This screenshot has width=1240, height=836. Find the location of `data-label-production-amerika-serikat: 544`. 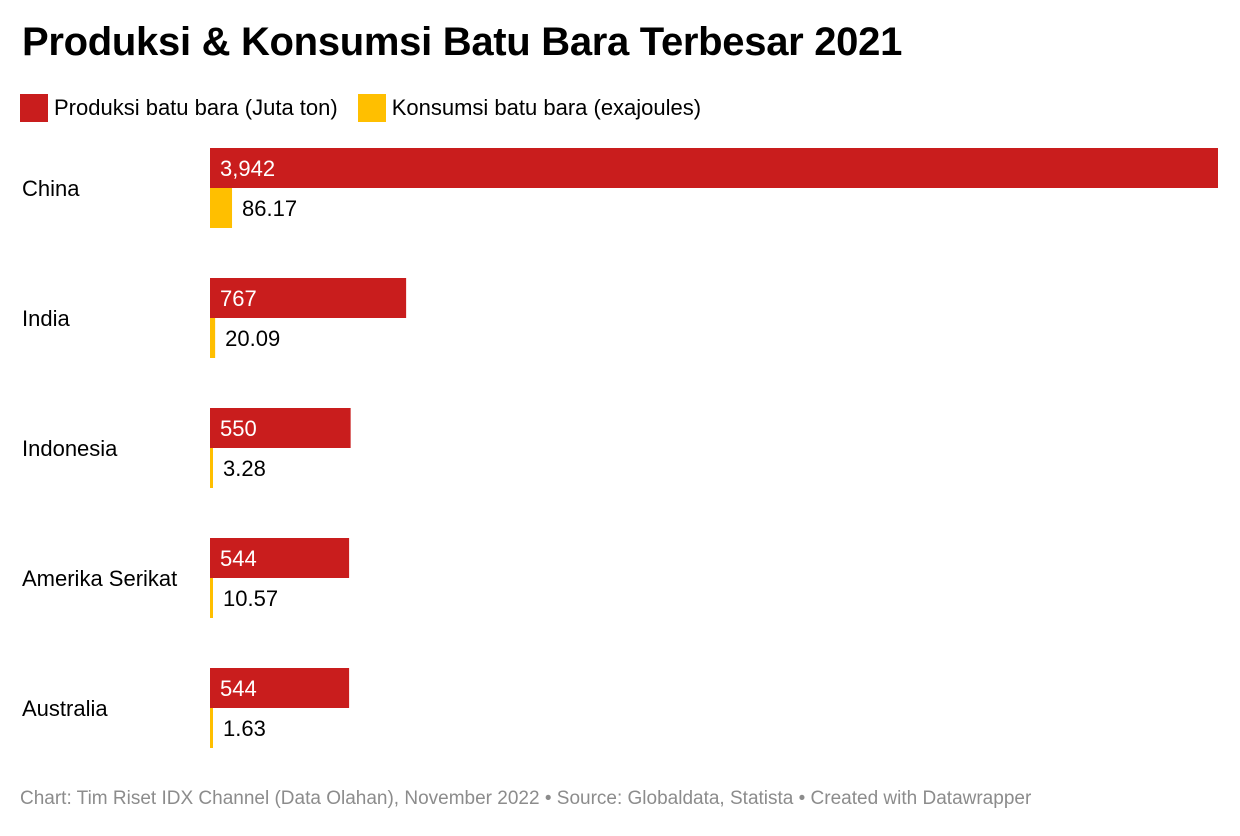

data-label-production-amerika-serikat: 544 is located at coordinates (238, 558).